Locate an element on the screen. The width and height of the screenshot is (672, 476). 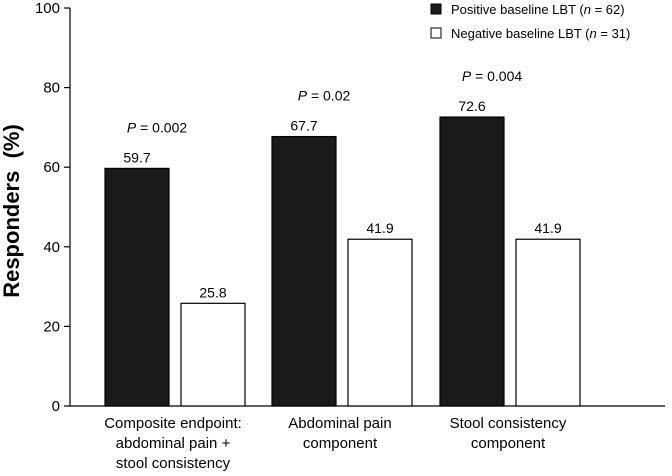
y-tick-label: 80 is located at coordinates (51, 88).